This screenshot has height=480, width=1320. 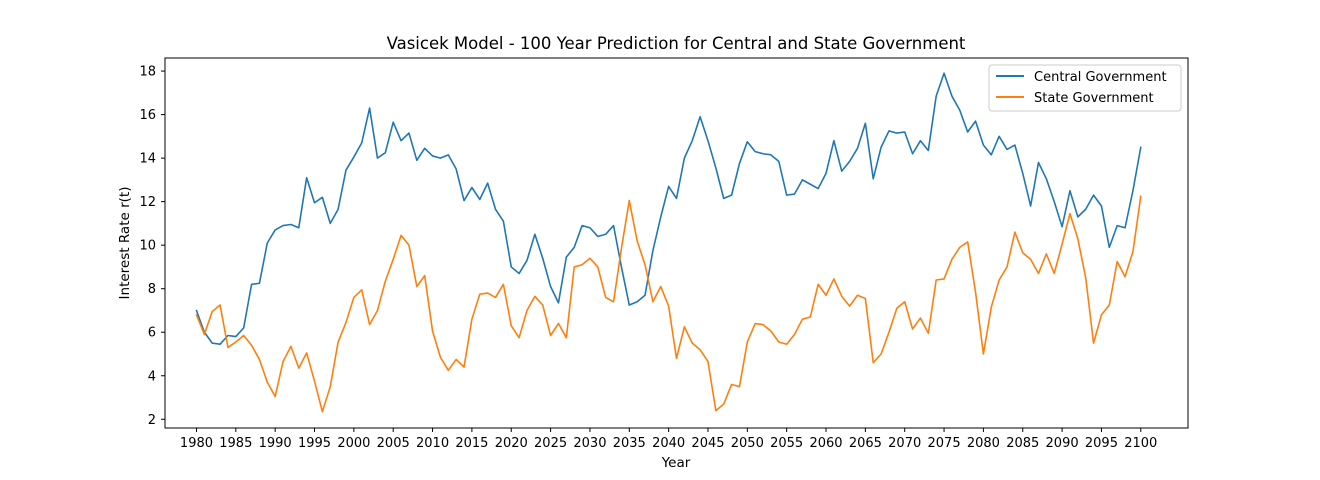 What do you see at coordinates (393, 443) in the screenshot?
I see `x-tick-label: 2005` at bounding box center [393, 443].